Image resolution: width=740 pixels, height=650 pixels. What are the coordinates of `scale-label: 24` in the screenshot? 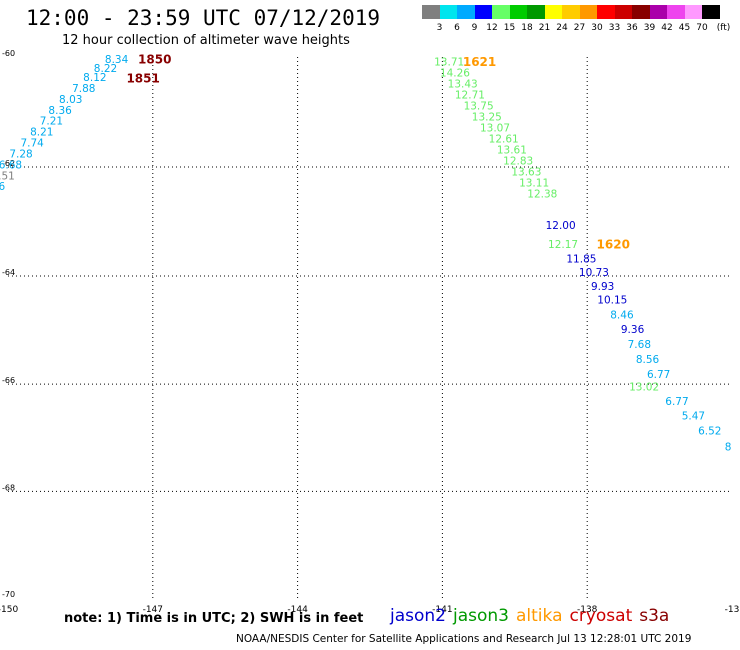 It's located at (562, 28).